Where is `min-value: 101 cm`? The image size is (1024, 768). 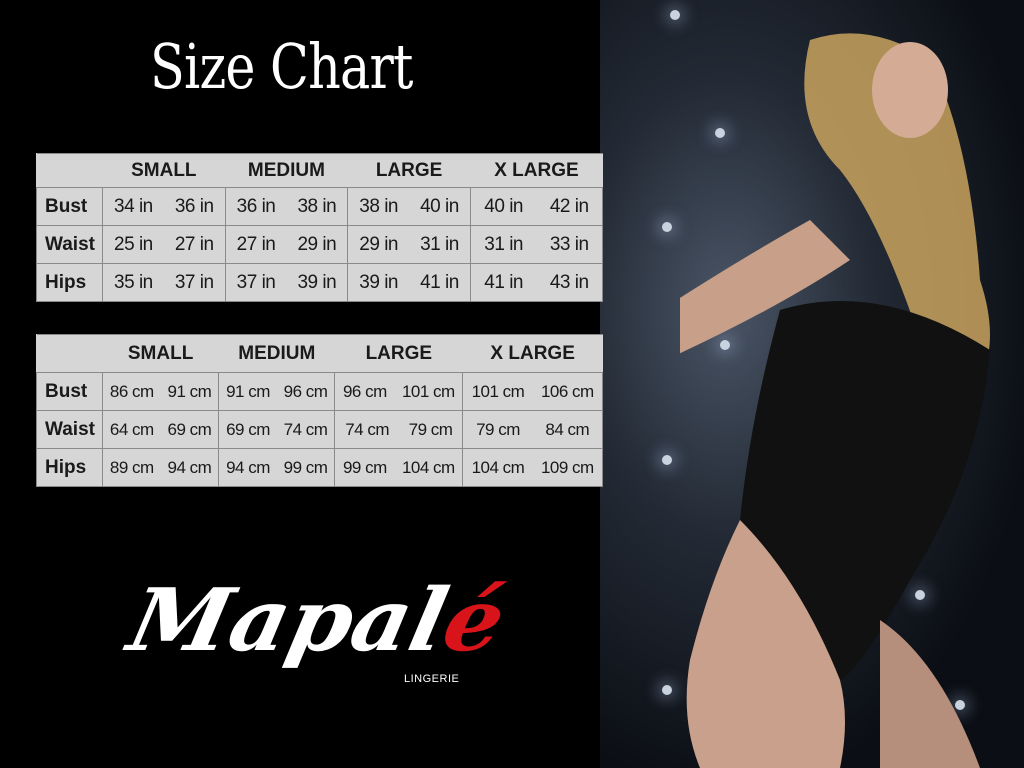 min-value: 101 cm is located at coordinates (498, 391).